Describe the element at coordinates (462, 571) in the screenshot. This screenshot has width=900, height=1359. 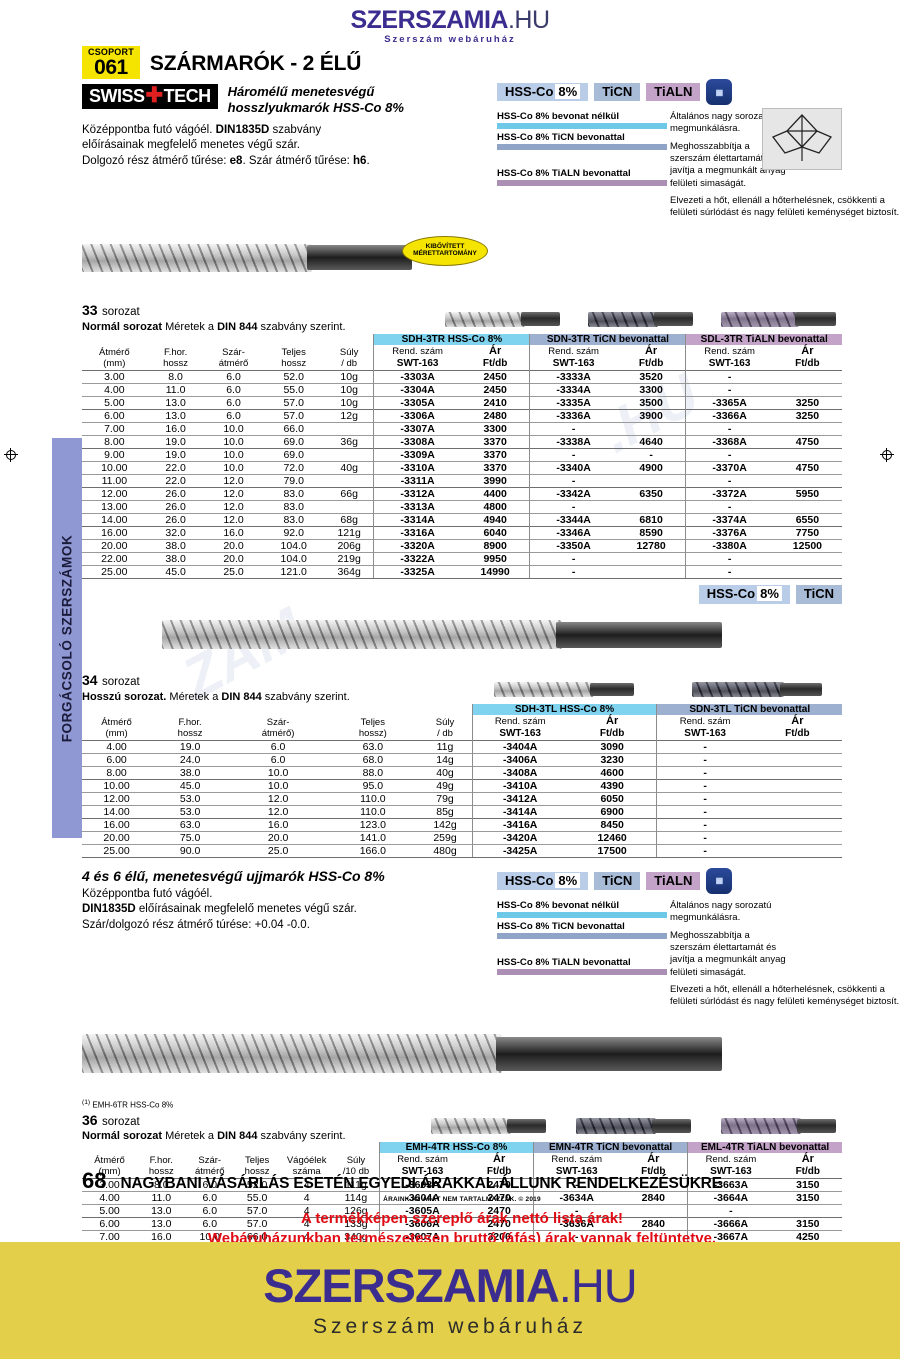
I see `table-row: 25.00 45.0 25.0 121.0 364g -3325A 14990- -` at that location.